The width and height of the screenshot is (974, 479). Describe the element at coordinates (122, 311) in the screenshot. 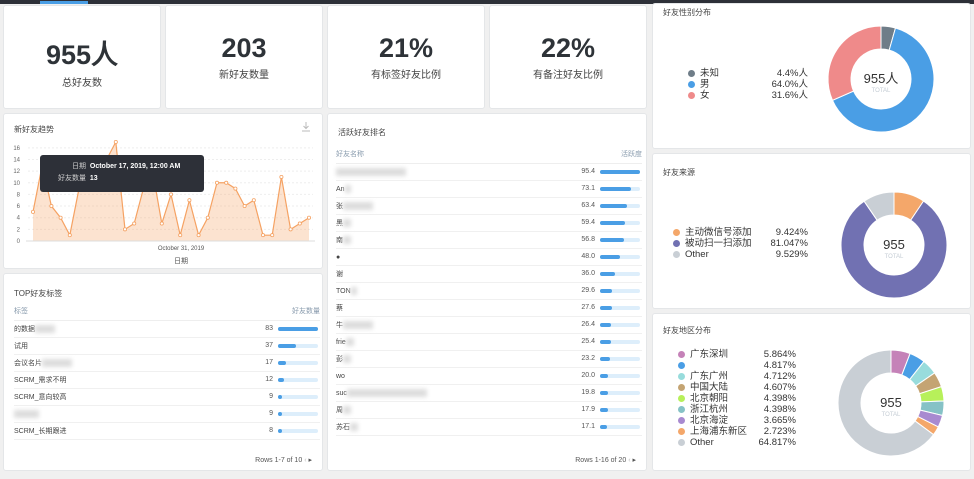

I see `col-header-tag: 标签` at that location.